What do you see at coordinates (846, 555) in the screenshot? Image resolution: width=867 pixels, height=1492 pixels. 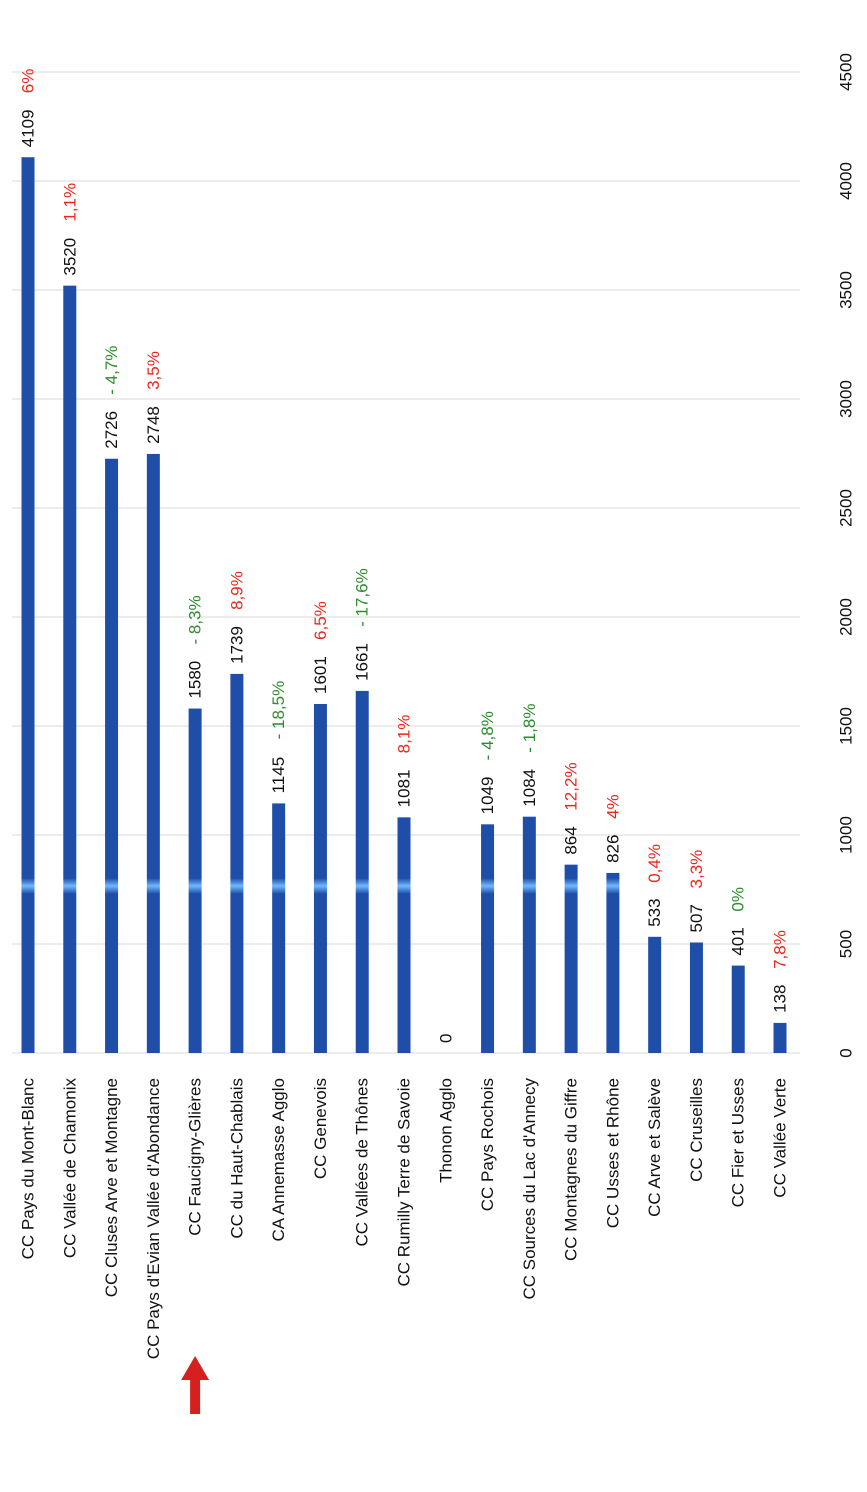 I see `axis-ticks: 0 500 1000 1500 2000 2500 3000 3500 4000 4500` at bounding box center [846, 555].